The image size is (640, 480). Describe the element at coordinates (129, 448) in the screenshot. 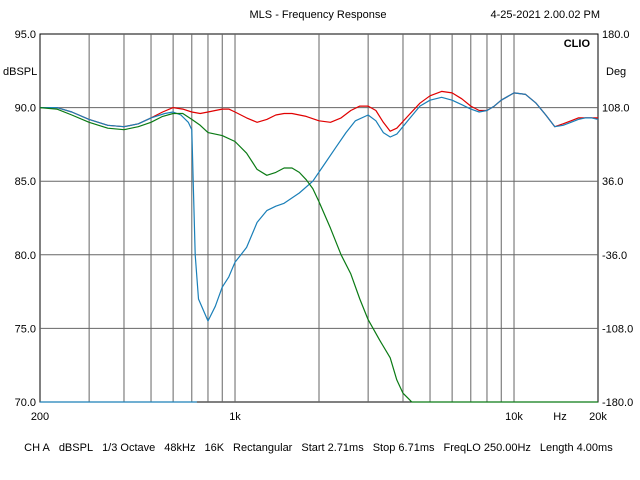

I see `footer-smoothing: 1/3 Octave` at that location.